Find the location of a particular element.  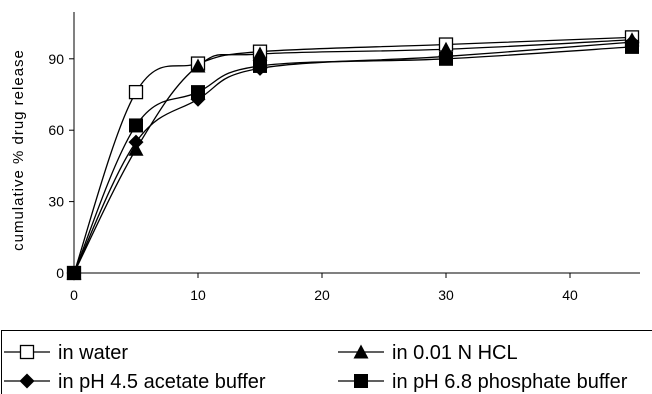

legend-label: in 0.01 N HCL is located at coordinates (455, 353).